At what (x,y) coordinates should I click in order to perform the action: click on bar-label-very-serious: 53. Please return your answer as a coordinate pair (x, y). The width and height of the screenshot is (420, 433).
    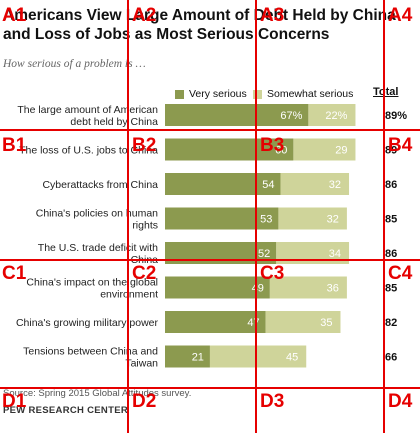
    Looking at the image, I should click on (266, 220).